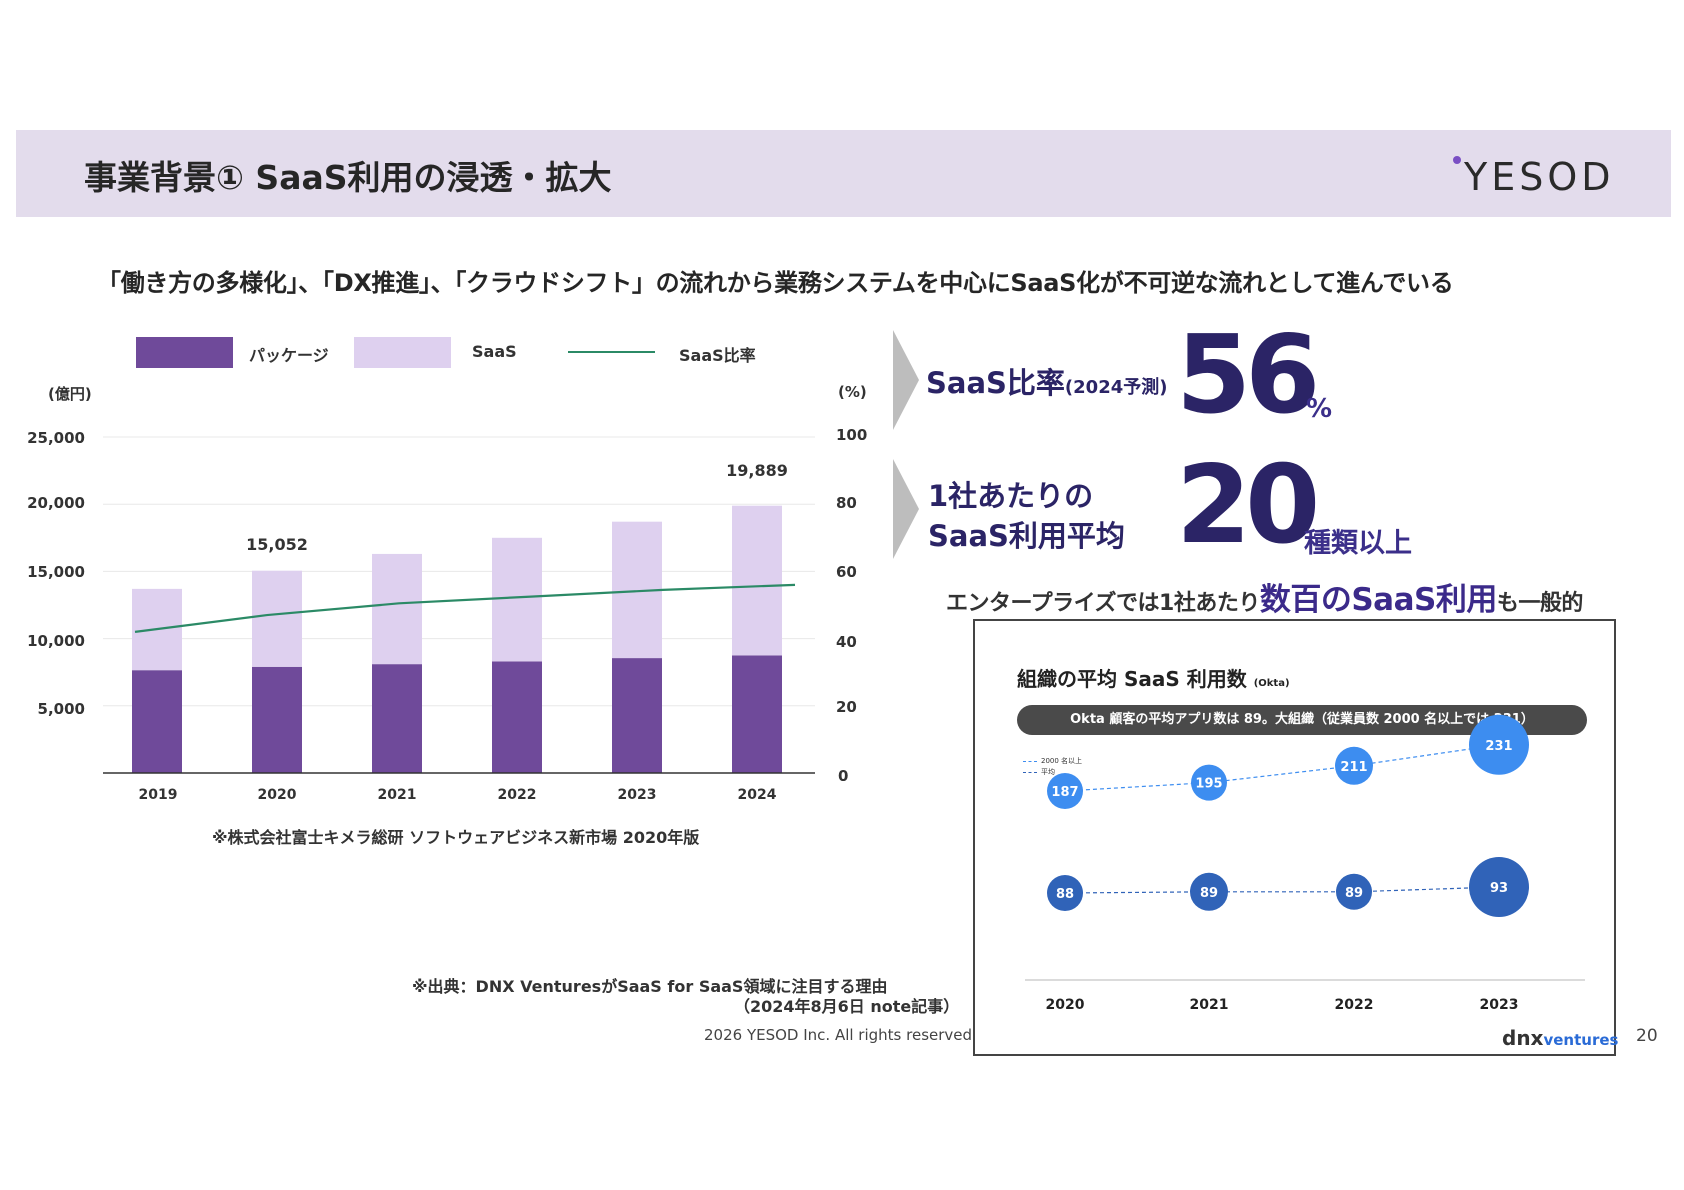 Image resolution: width=1684 pixels, height=1190 pixels. What do you see at coordinates (1103, 603) in the screenshot?
I see `note-prefix: エンタープライズでは1社あたり` at bounding box center [1103, 603].